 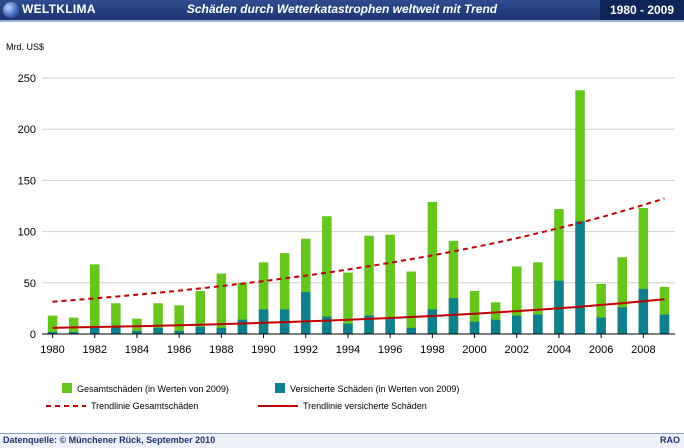 I want to click on x-tick-label: 1982, so click(x=95, y=350).